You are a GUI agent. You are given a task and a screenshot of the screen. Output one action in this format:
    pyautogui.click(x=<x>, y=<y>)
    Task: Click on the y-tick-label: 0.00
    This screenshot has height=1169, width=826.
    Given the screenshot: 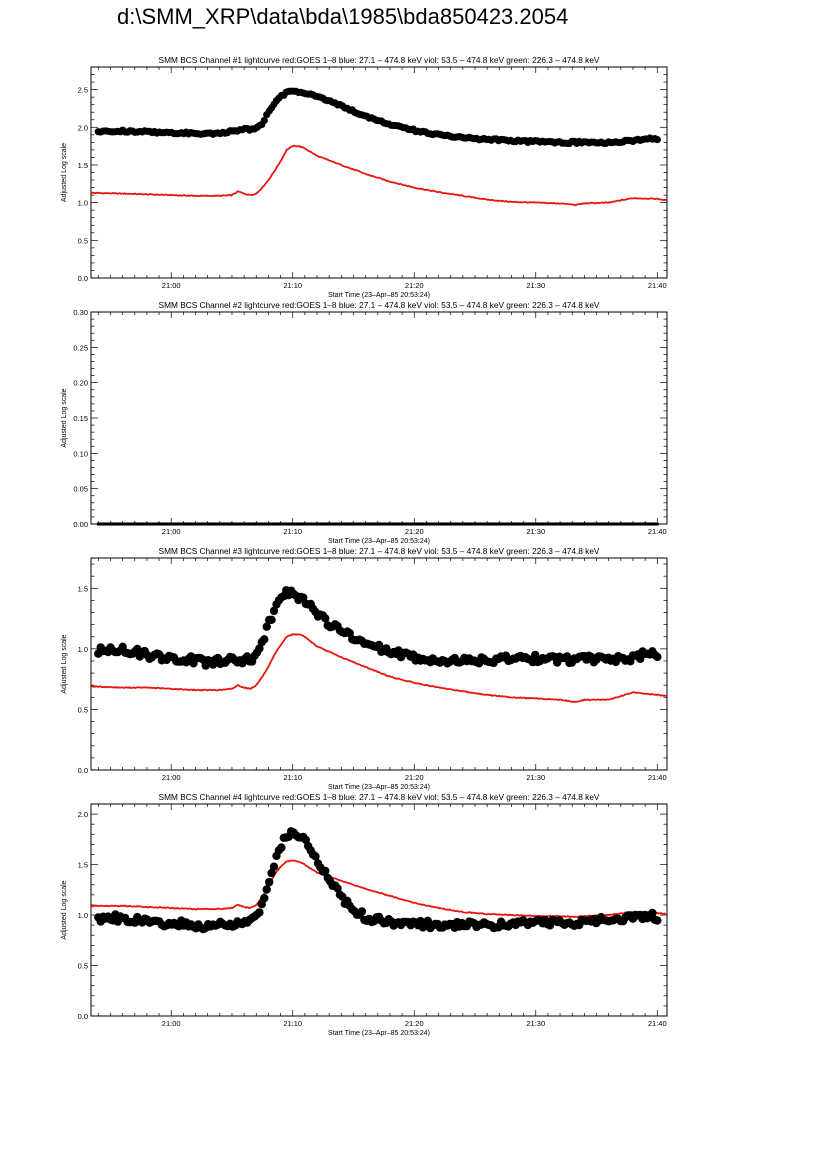 What is the action you would take?
    pyautogui.click(x=80, y=524)
    